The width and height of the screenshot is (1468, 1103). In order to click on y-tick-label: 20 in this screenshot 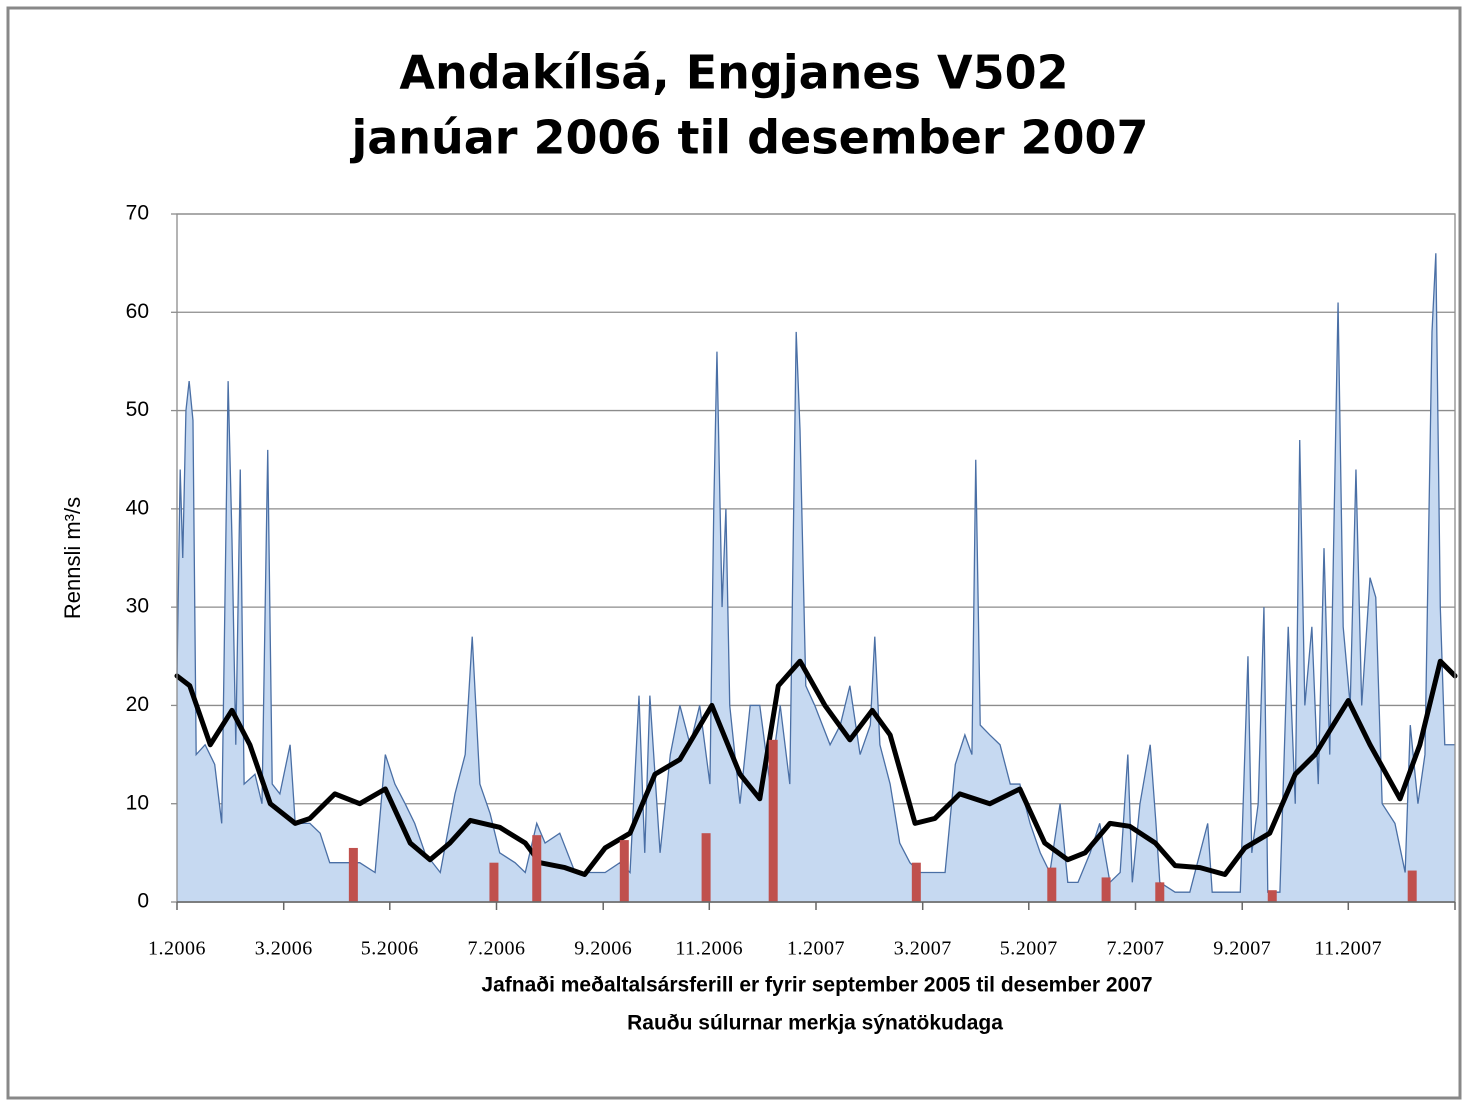, I will do `click(137, 704)`.